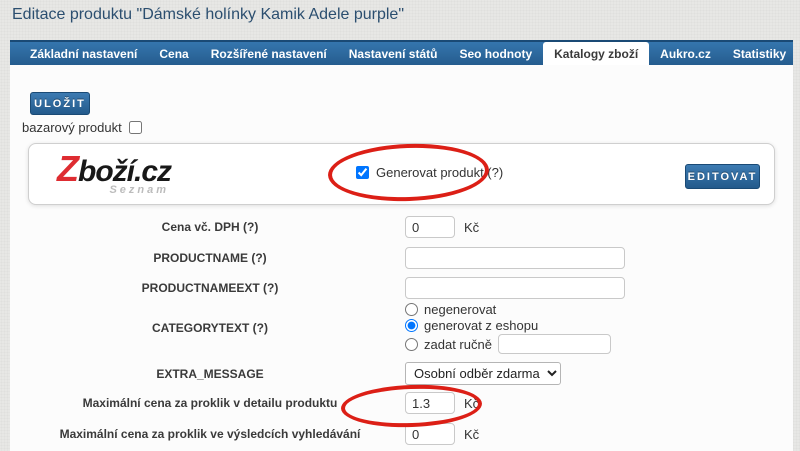  I want to click on productname-label: PRODUCTNAME (?), so click(210, 258).